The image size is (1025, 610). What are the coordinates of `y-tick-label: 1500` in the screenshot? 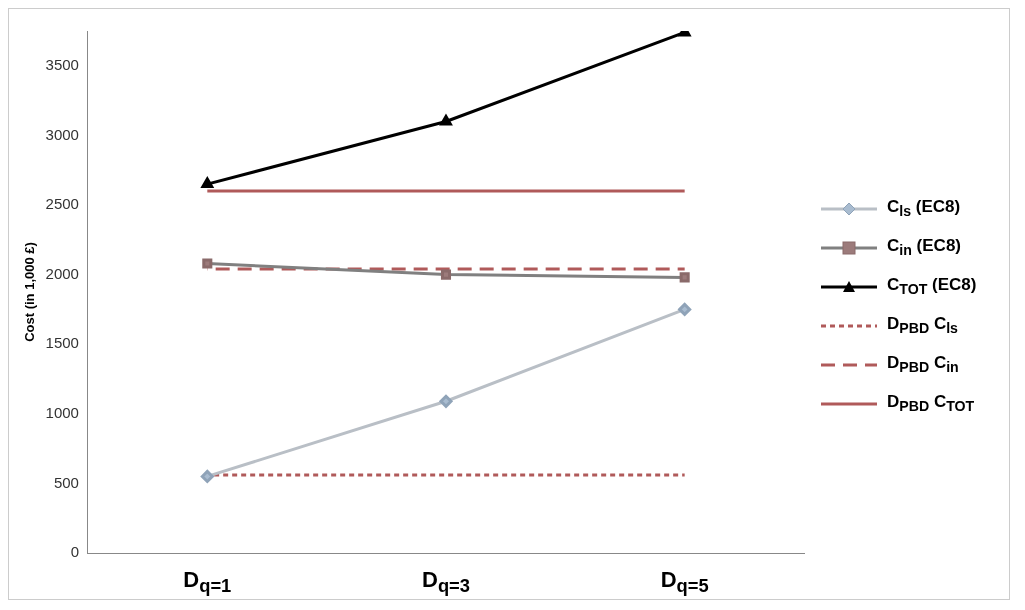 It's located at (62, 343).